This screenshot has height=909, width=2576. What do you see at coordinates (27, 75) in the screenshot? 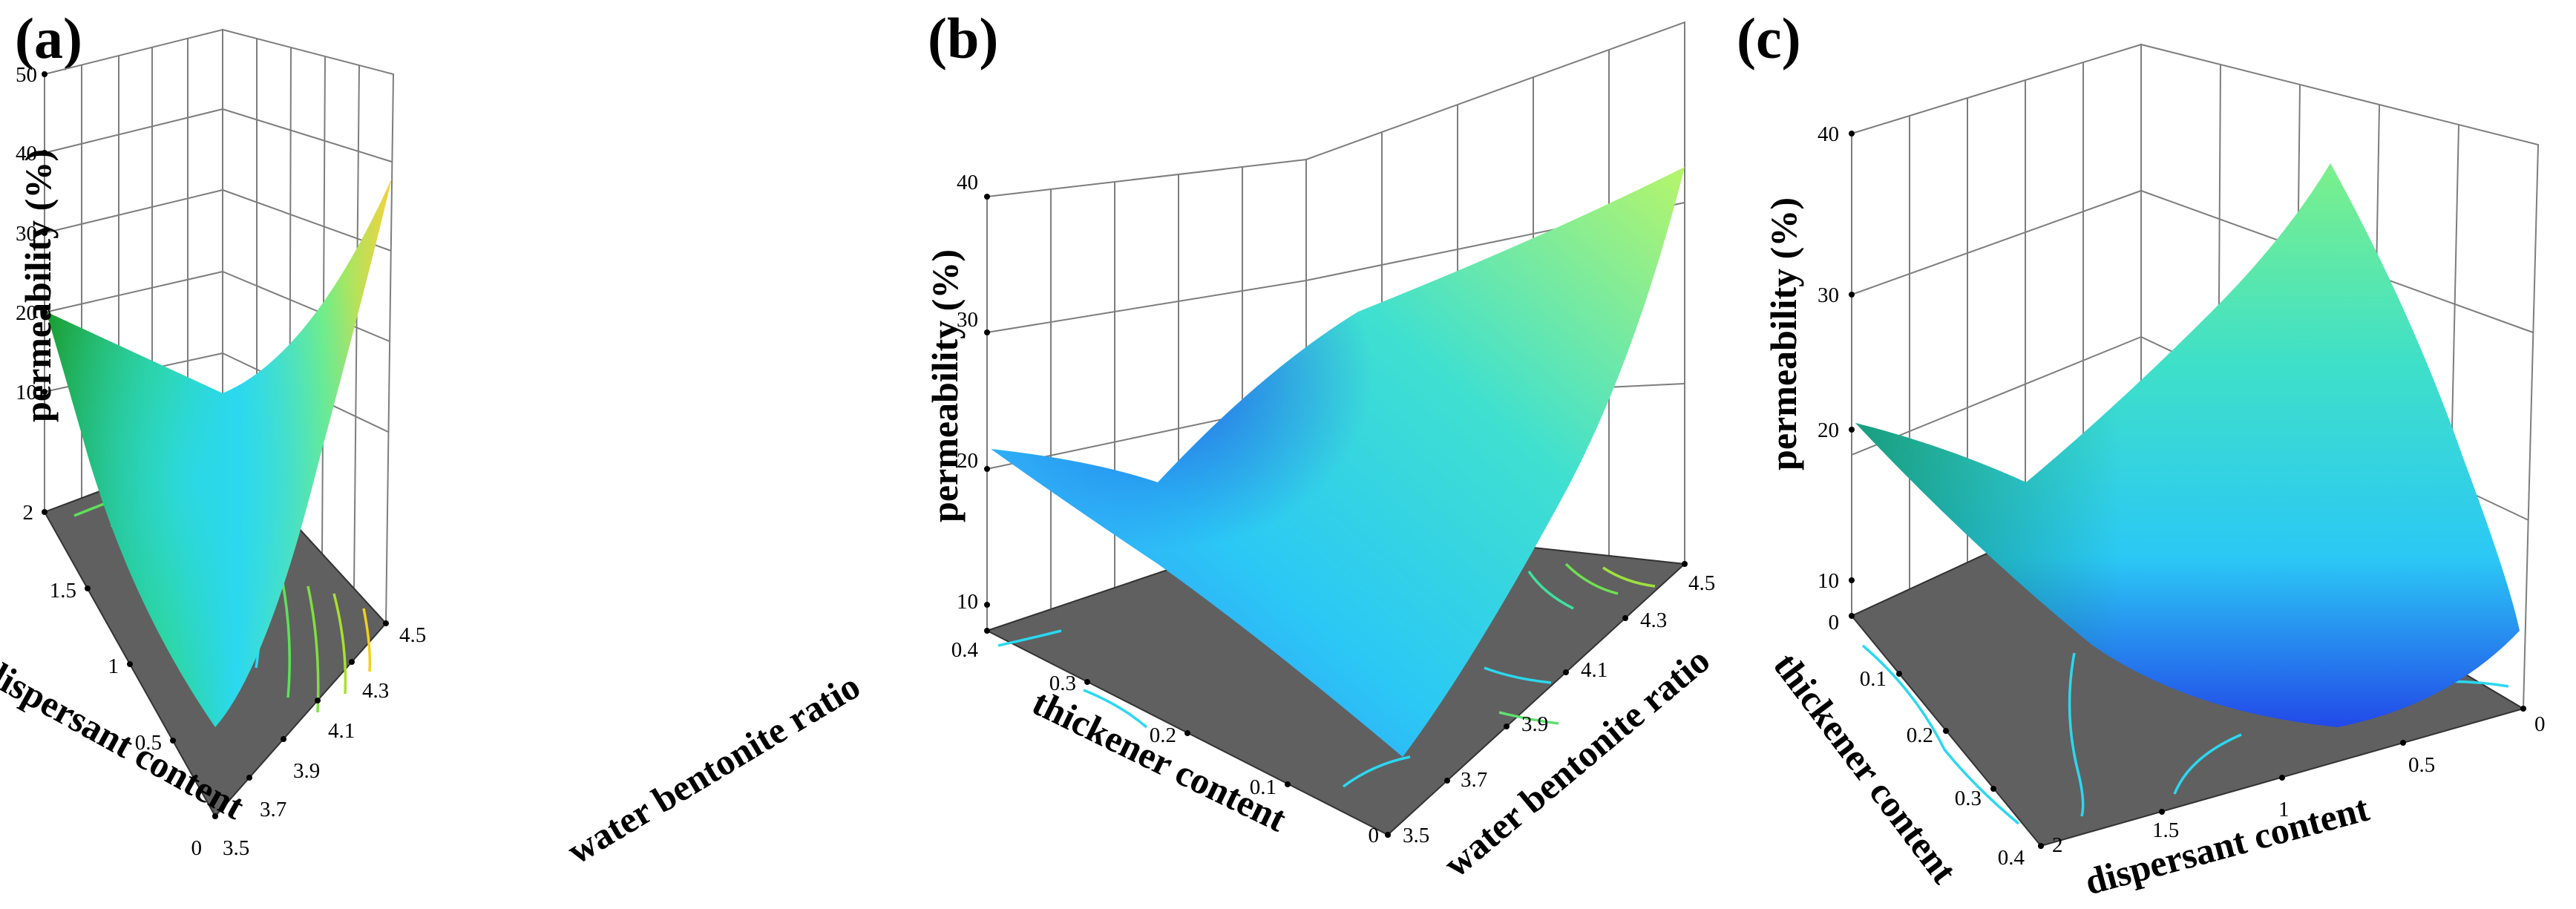
I see `z-tick: 50` at bounding box center [27, 75].